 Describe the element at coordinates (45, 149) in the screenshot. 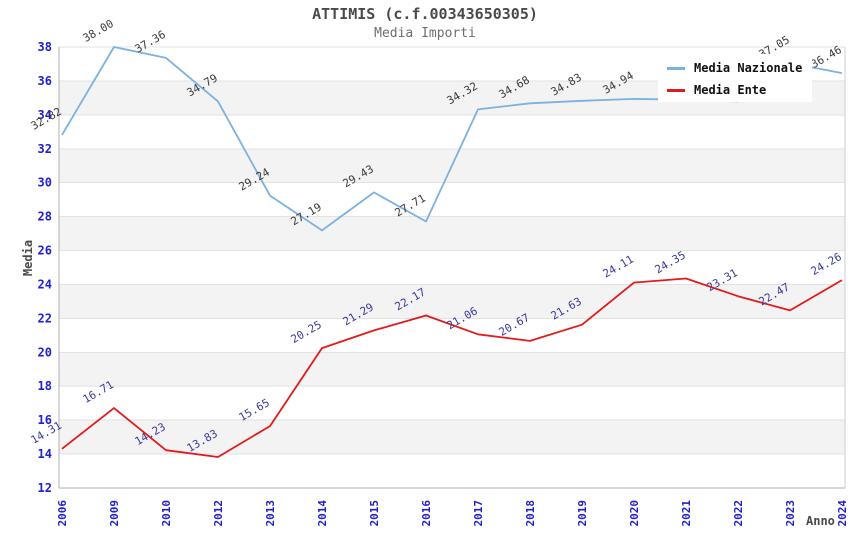

I see `y-tick-label: 32` at that location.